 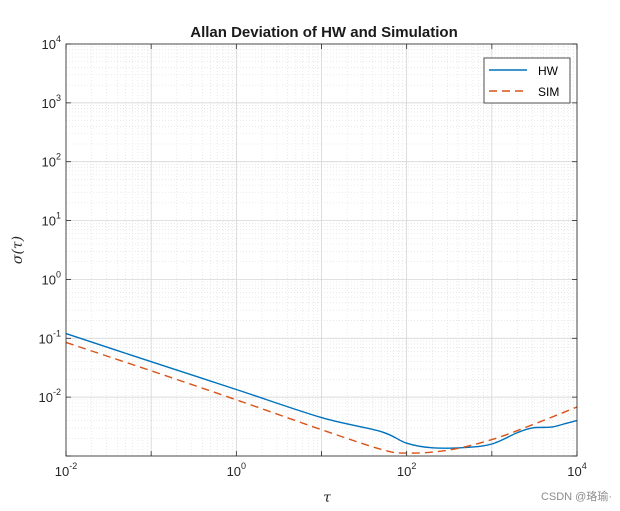 I want to click on y-tick-label: 10⁴, so click(x=51, y=43).